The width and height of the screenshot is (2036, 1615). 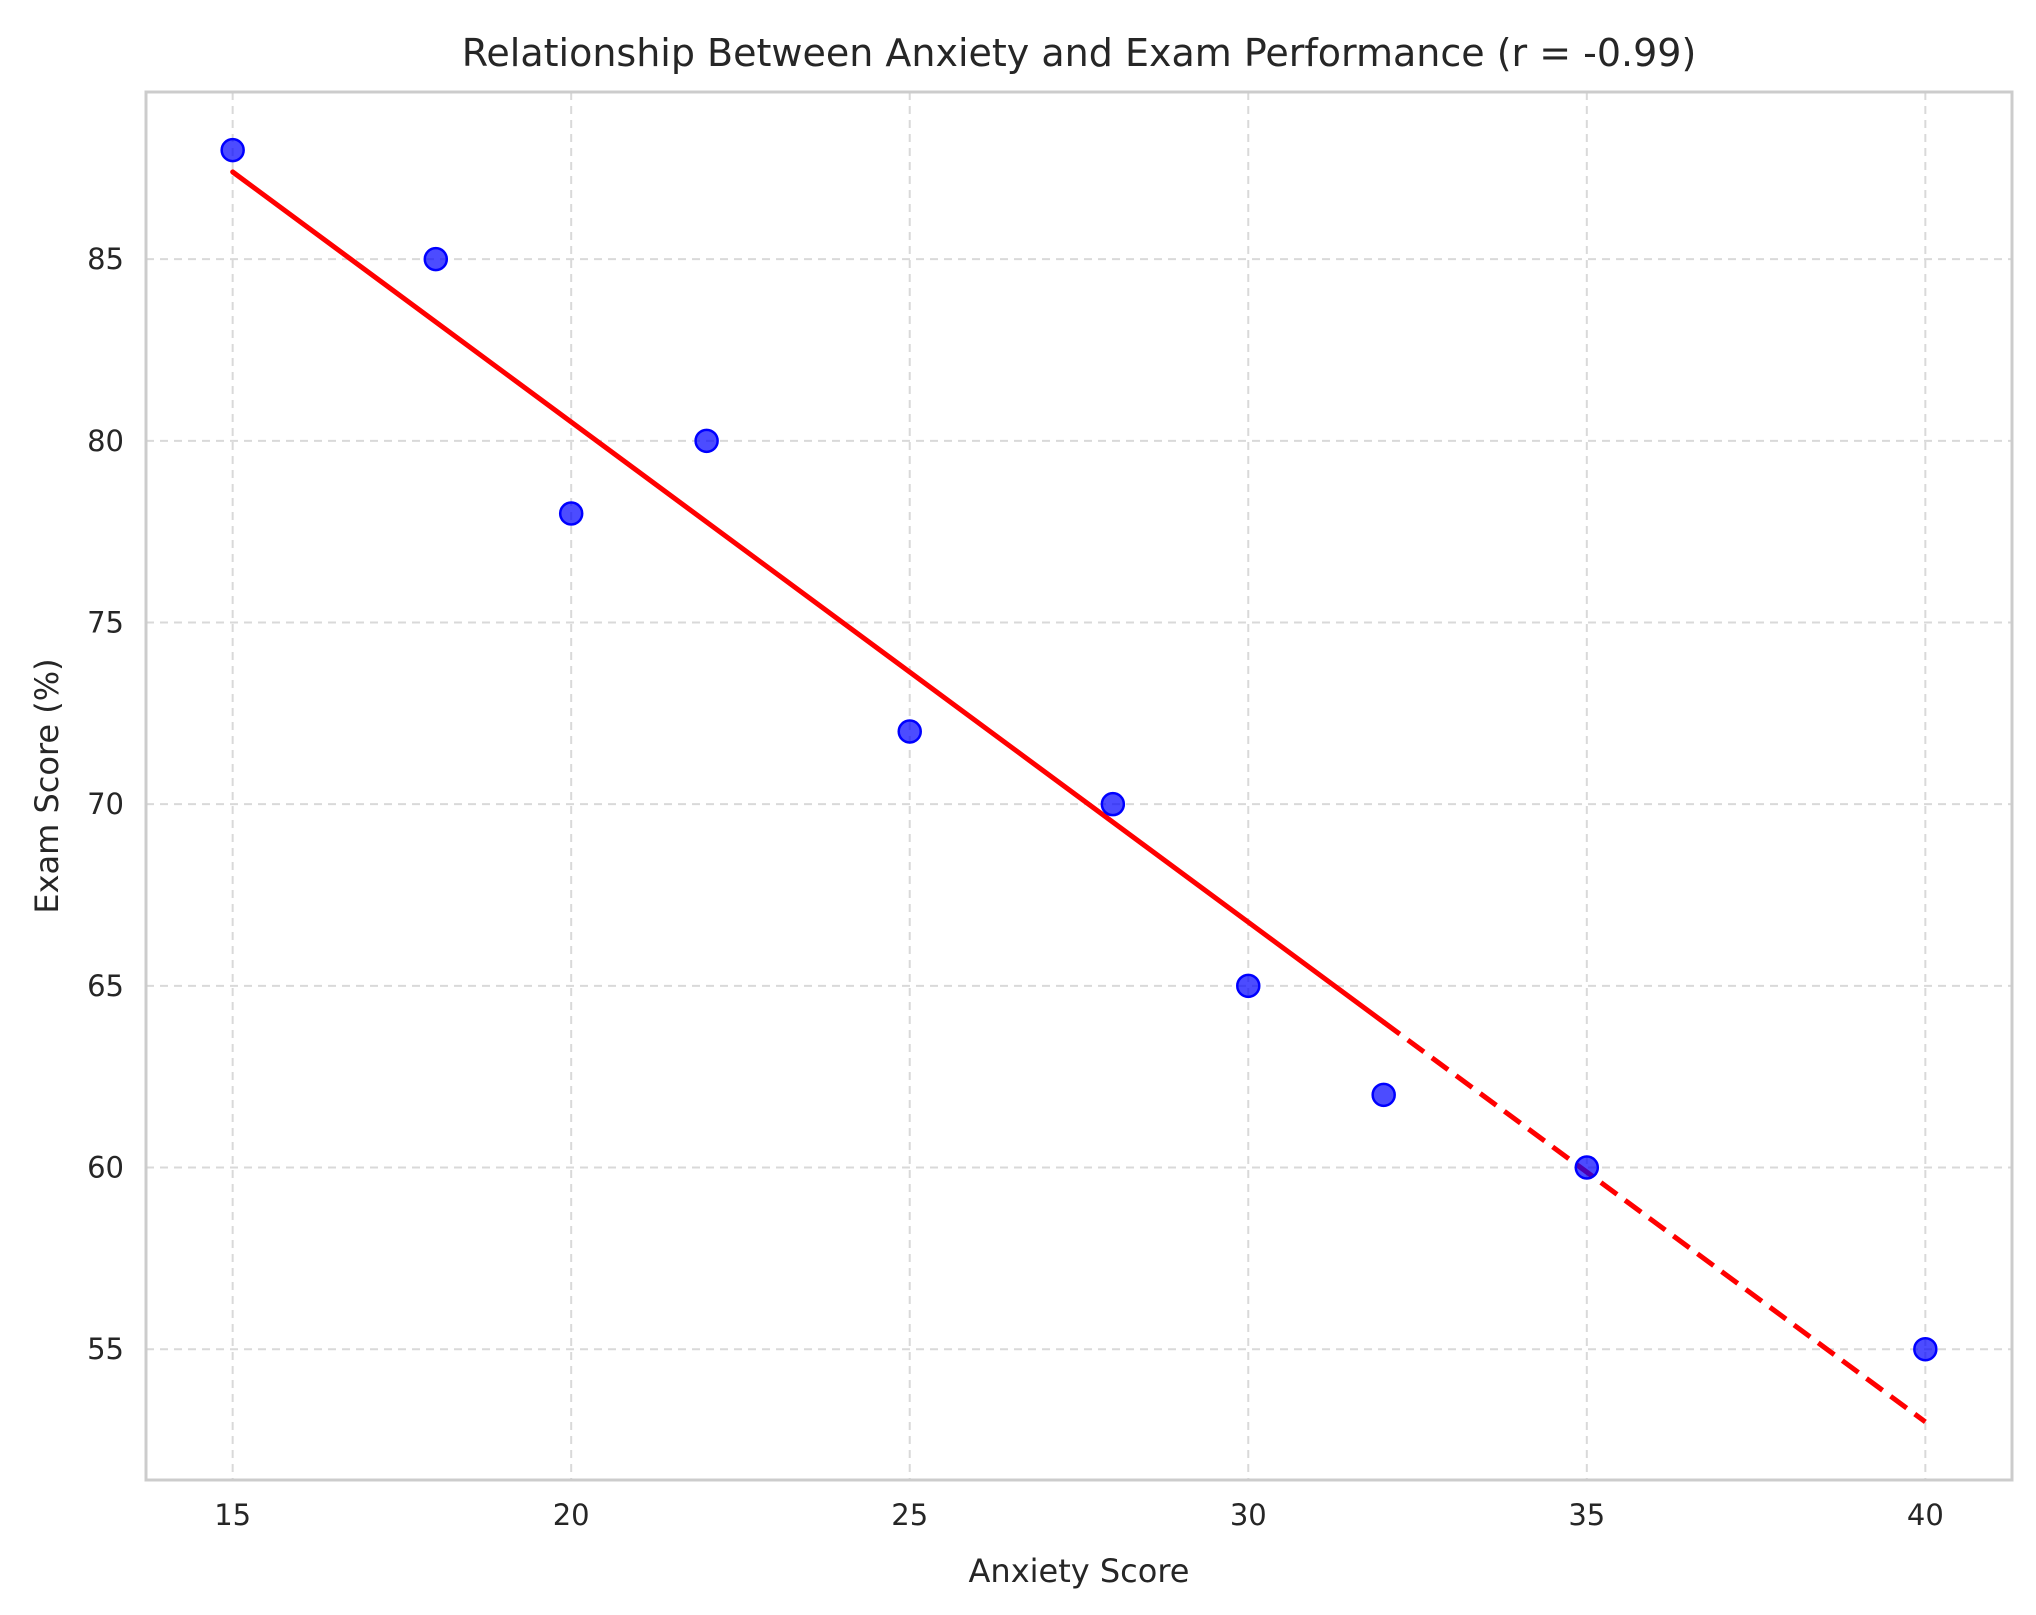 I want to click on y-tick-label: 55, so click(x=105, y=1349).